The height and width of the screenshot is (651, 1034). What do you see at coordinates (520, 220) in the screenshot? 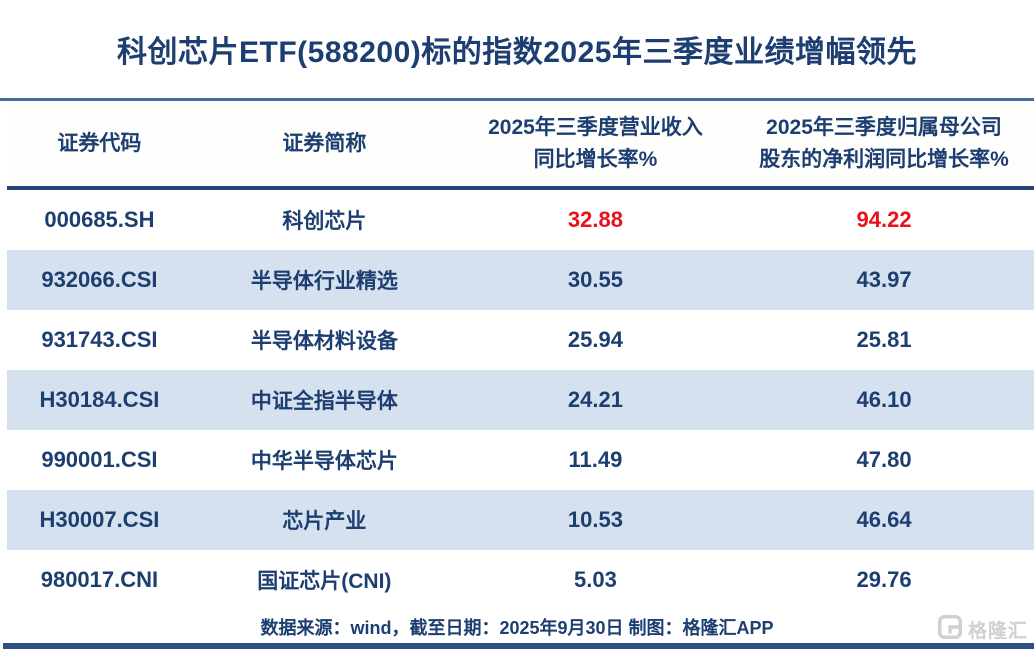
I see `table-row: 000685.SH 科创芯片 32.88 94.22` at bounding box center [520, 220].